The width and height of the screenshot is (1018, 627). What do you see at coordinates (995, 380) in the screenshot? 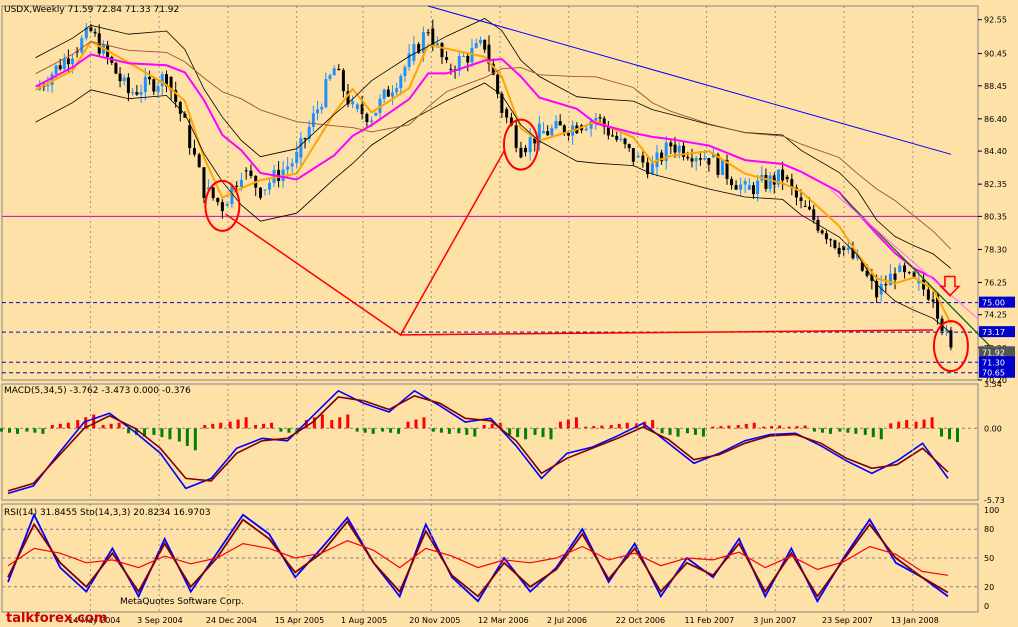
I see `y-tick-label: 70.20` at bounding box center [995, 380].